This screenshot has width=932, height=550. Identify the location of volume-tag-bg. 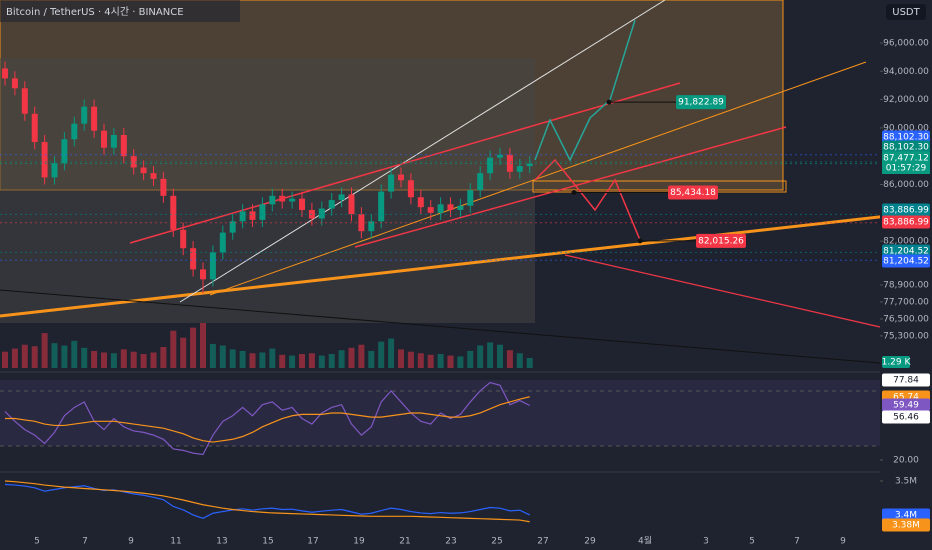
(896, 362).